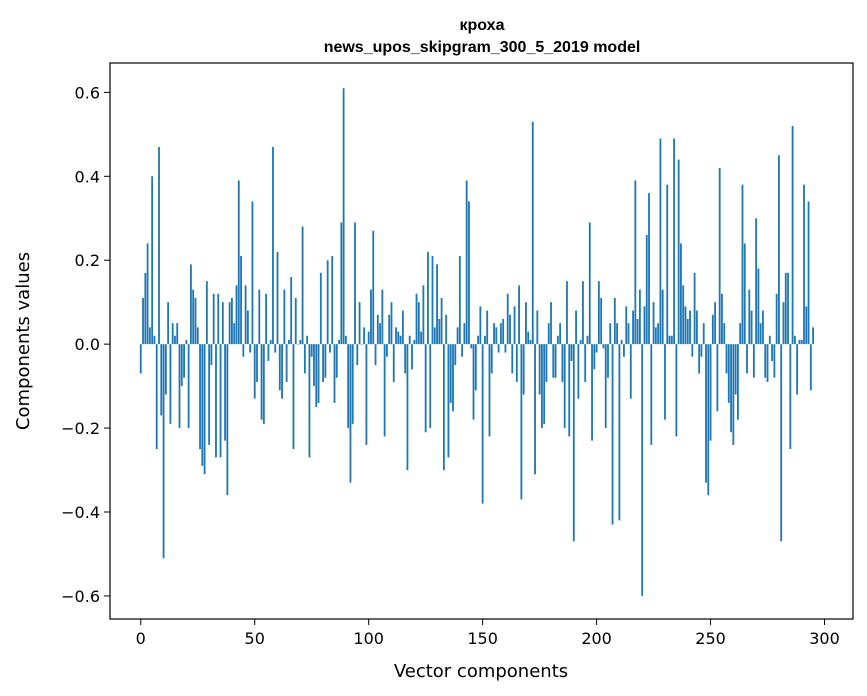  What do you see at coordinates (482, 47) in the screenshot?
I see `chart-title-line-2: news_upos_skipgram_300_5_2019 model` at bounding box center [482, 47].